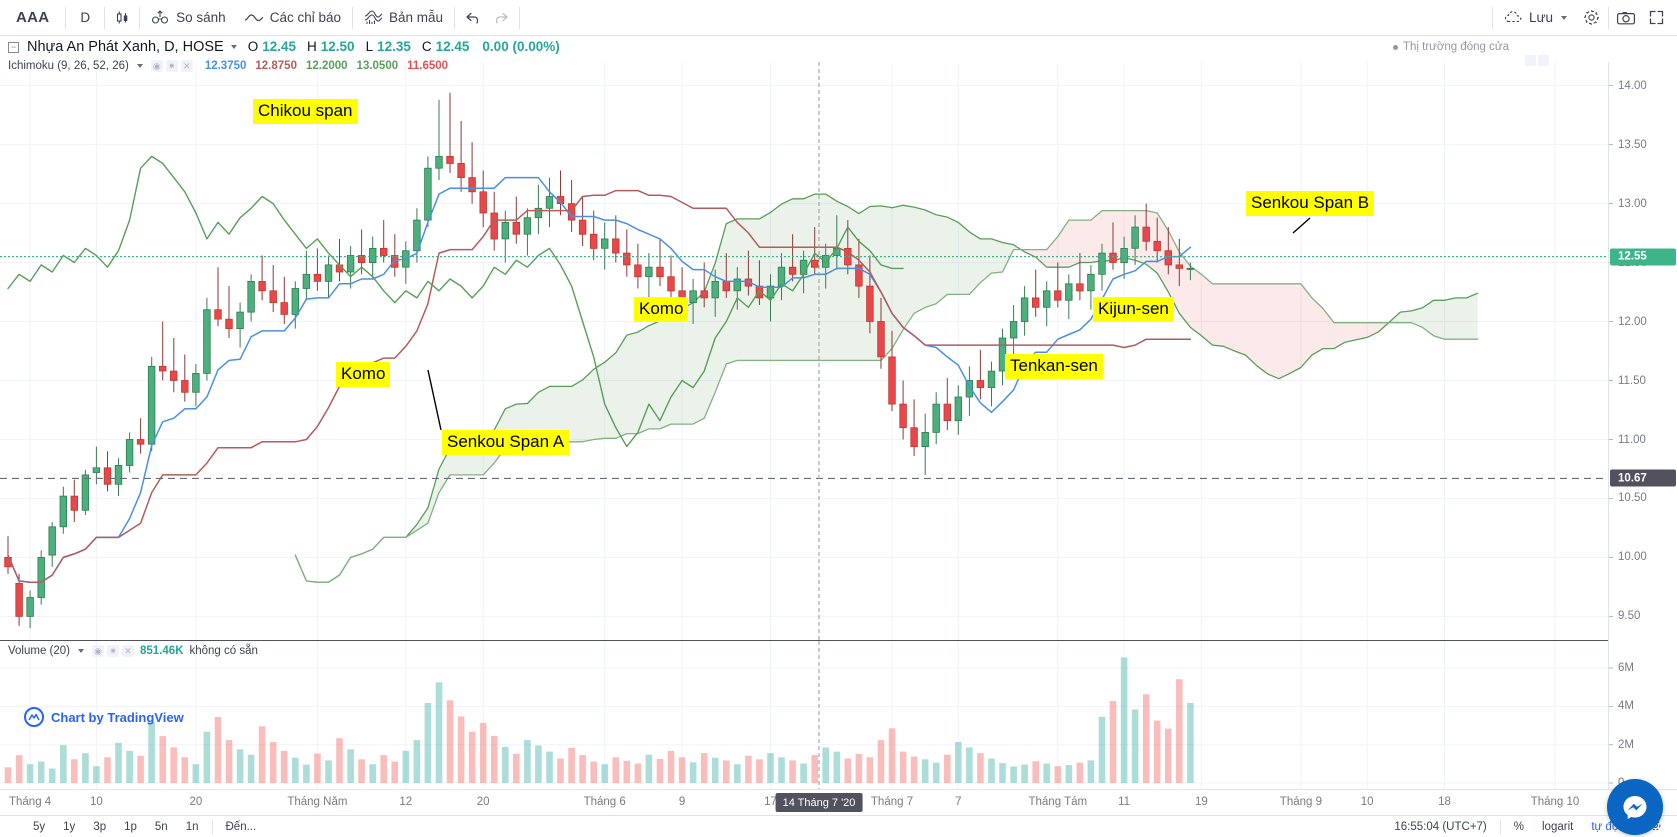 The width and height of the screenshot is (1677, 837). I want to click on time-axis-label: 12, so click(406, 802).